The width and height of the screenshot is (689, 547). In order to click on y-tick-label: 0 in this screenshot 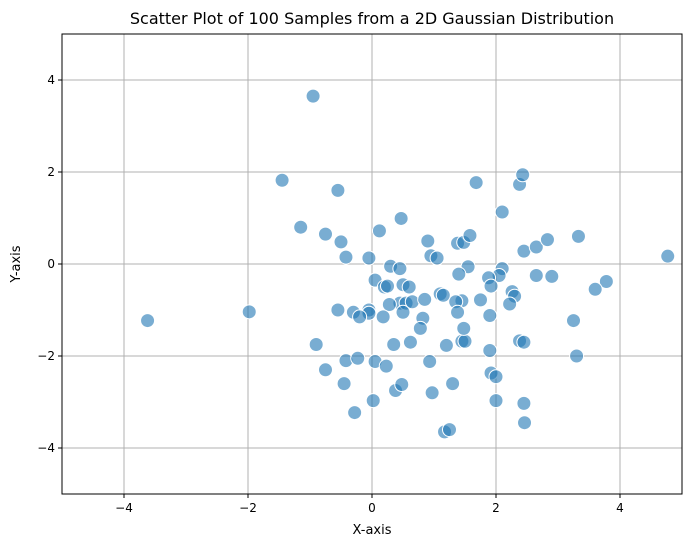, I will do `click(51, 264)`.